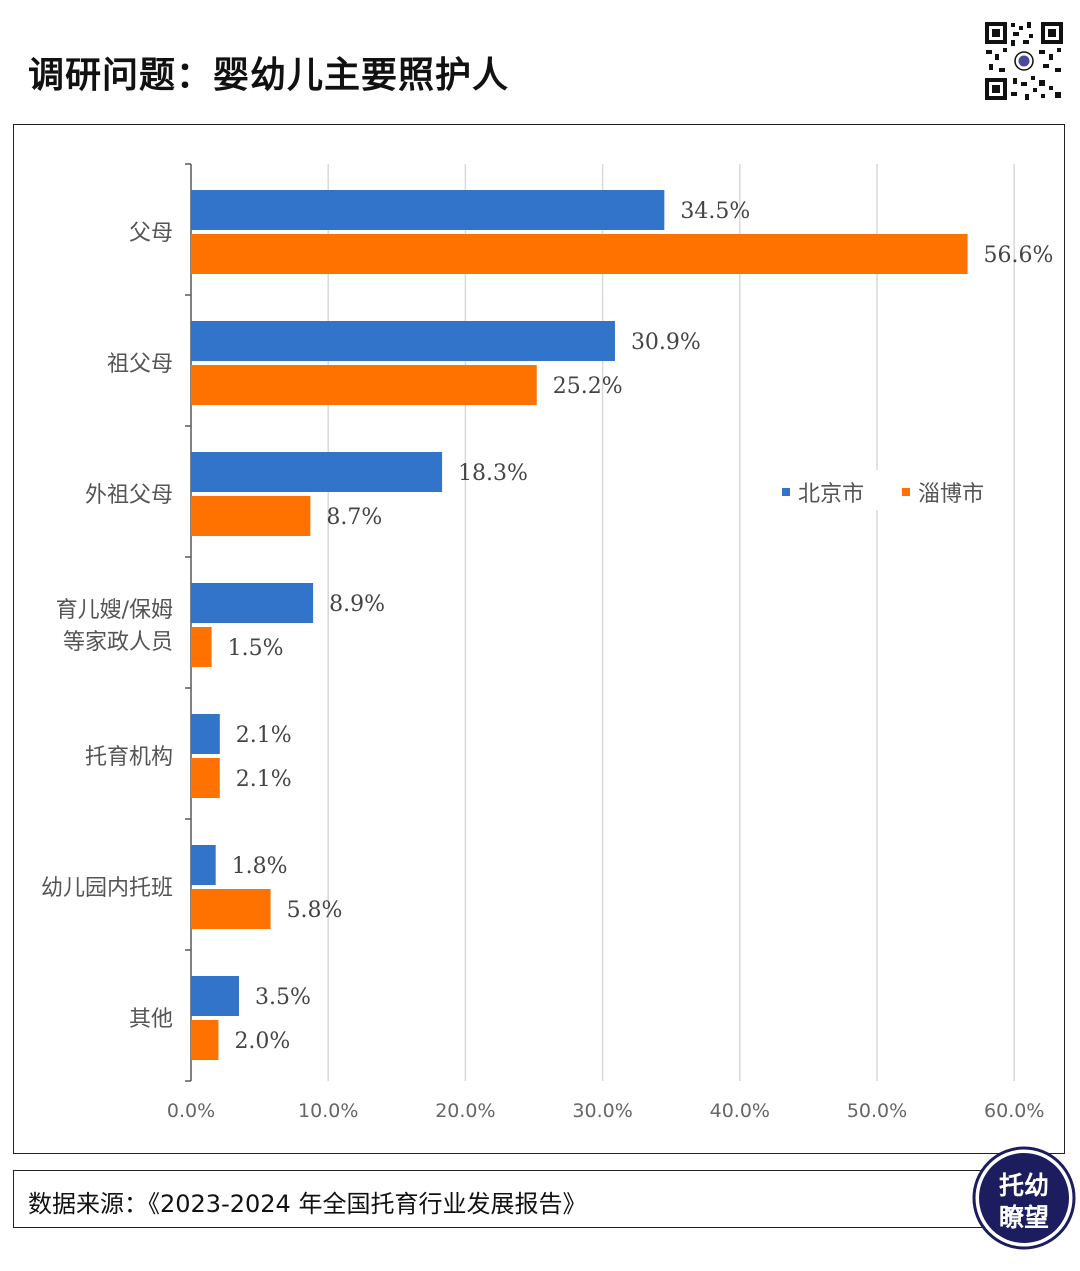  What do you see at coordinates (129, 495) in the screenshot?
I see `category-label: 外祖父母` at bounding box center [129, 495].